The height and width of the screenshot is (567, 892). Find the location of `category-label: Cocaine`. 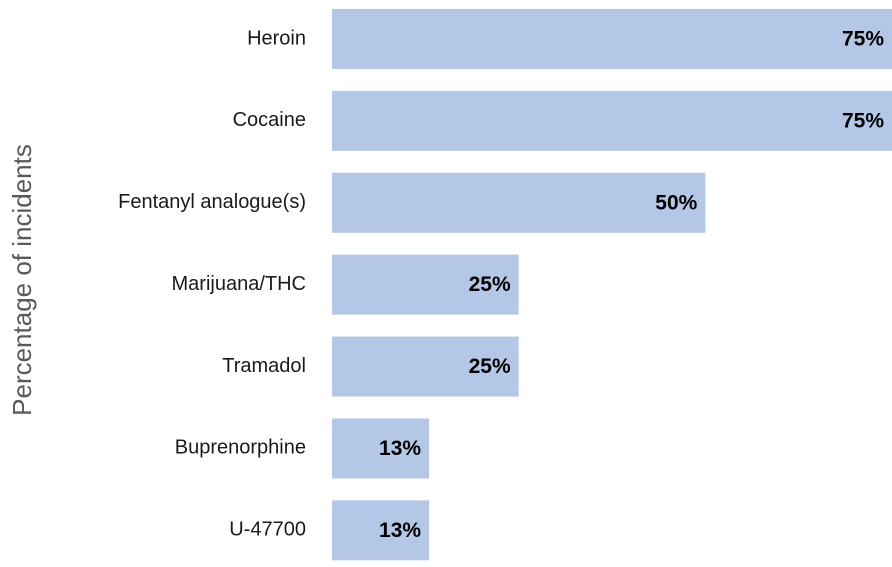

category-label: Cocaine is located at coordinates (269, 120).